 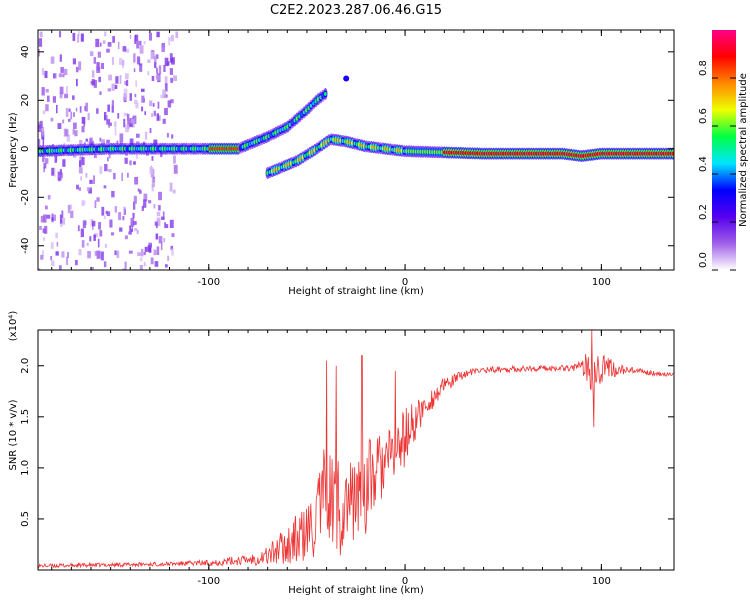 What do you see at coordinates (703, 260) in the screenshot?
I see `colorbar-tick-label: 0.0` at bounding box center [703, 260].